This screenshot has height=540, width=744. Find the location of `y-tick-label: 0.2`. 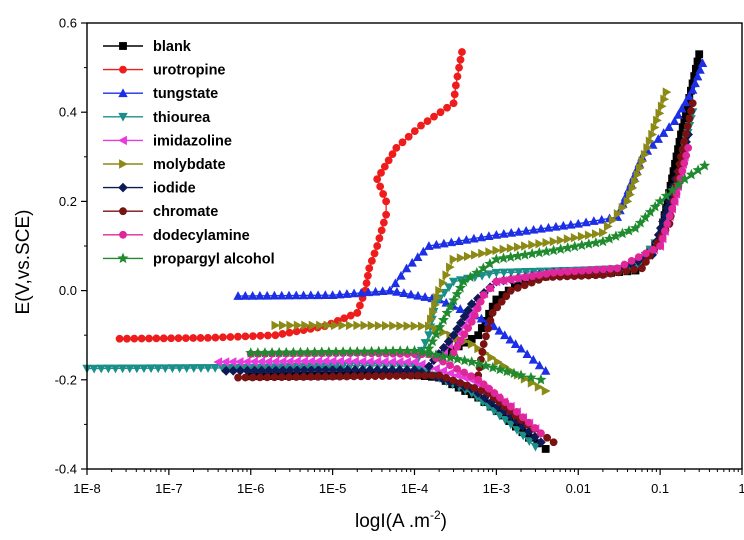

y-tick-label: 0.2 is located at coordinates (68, 201).